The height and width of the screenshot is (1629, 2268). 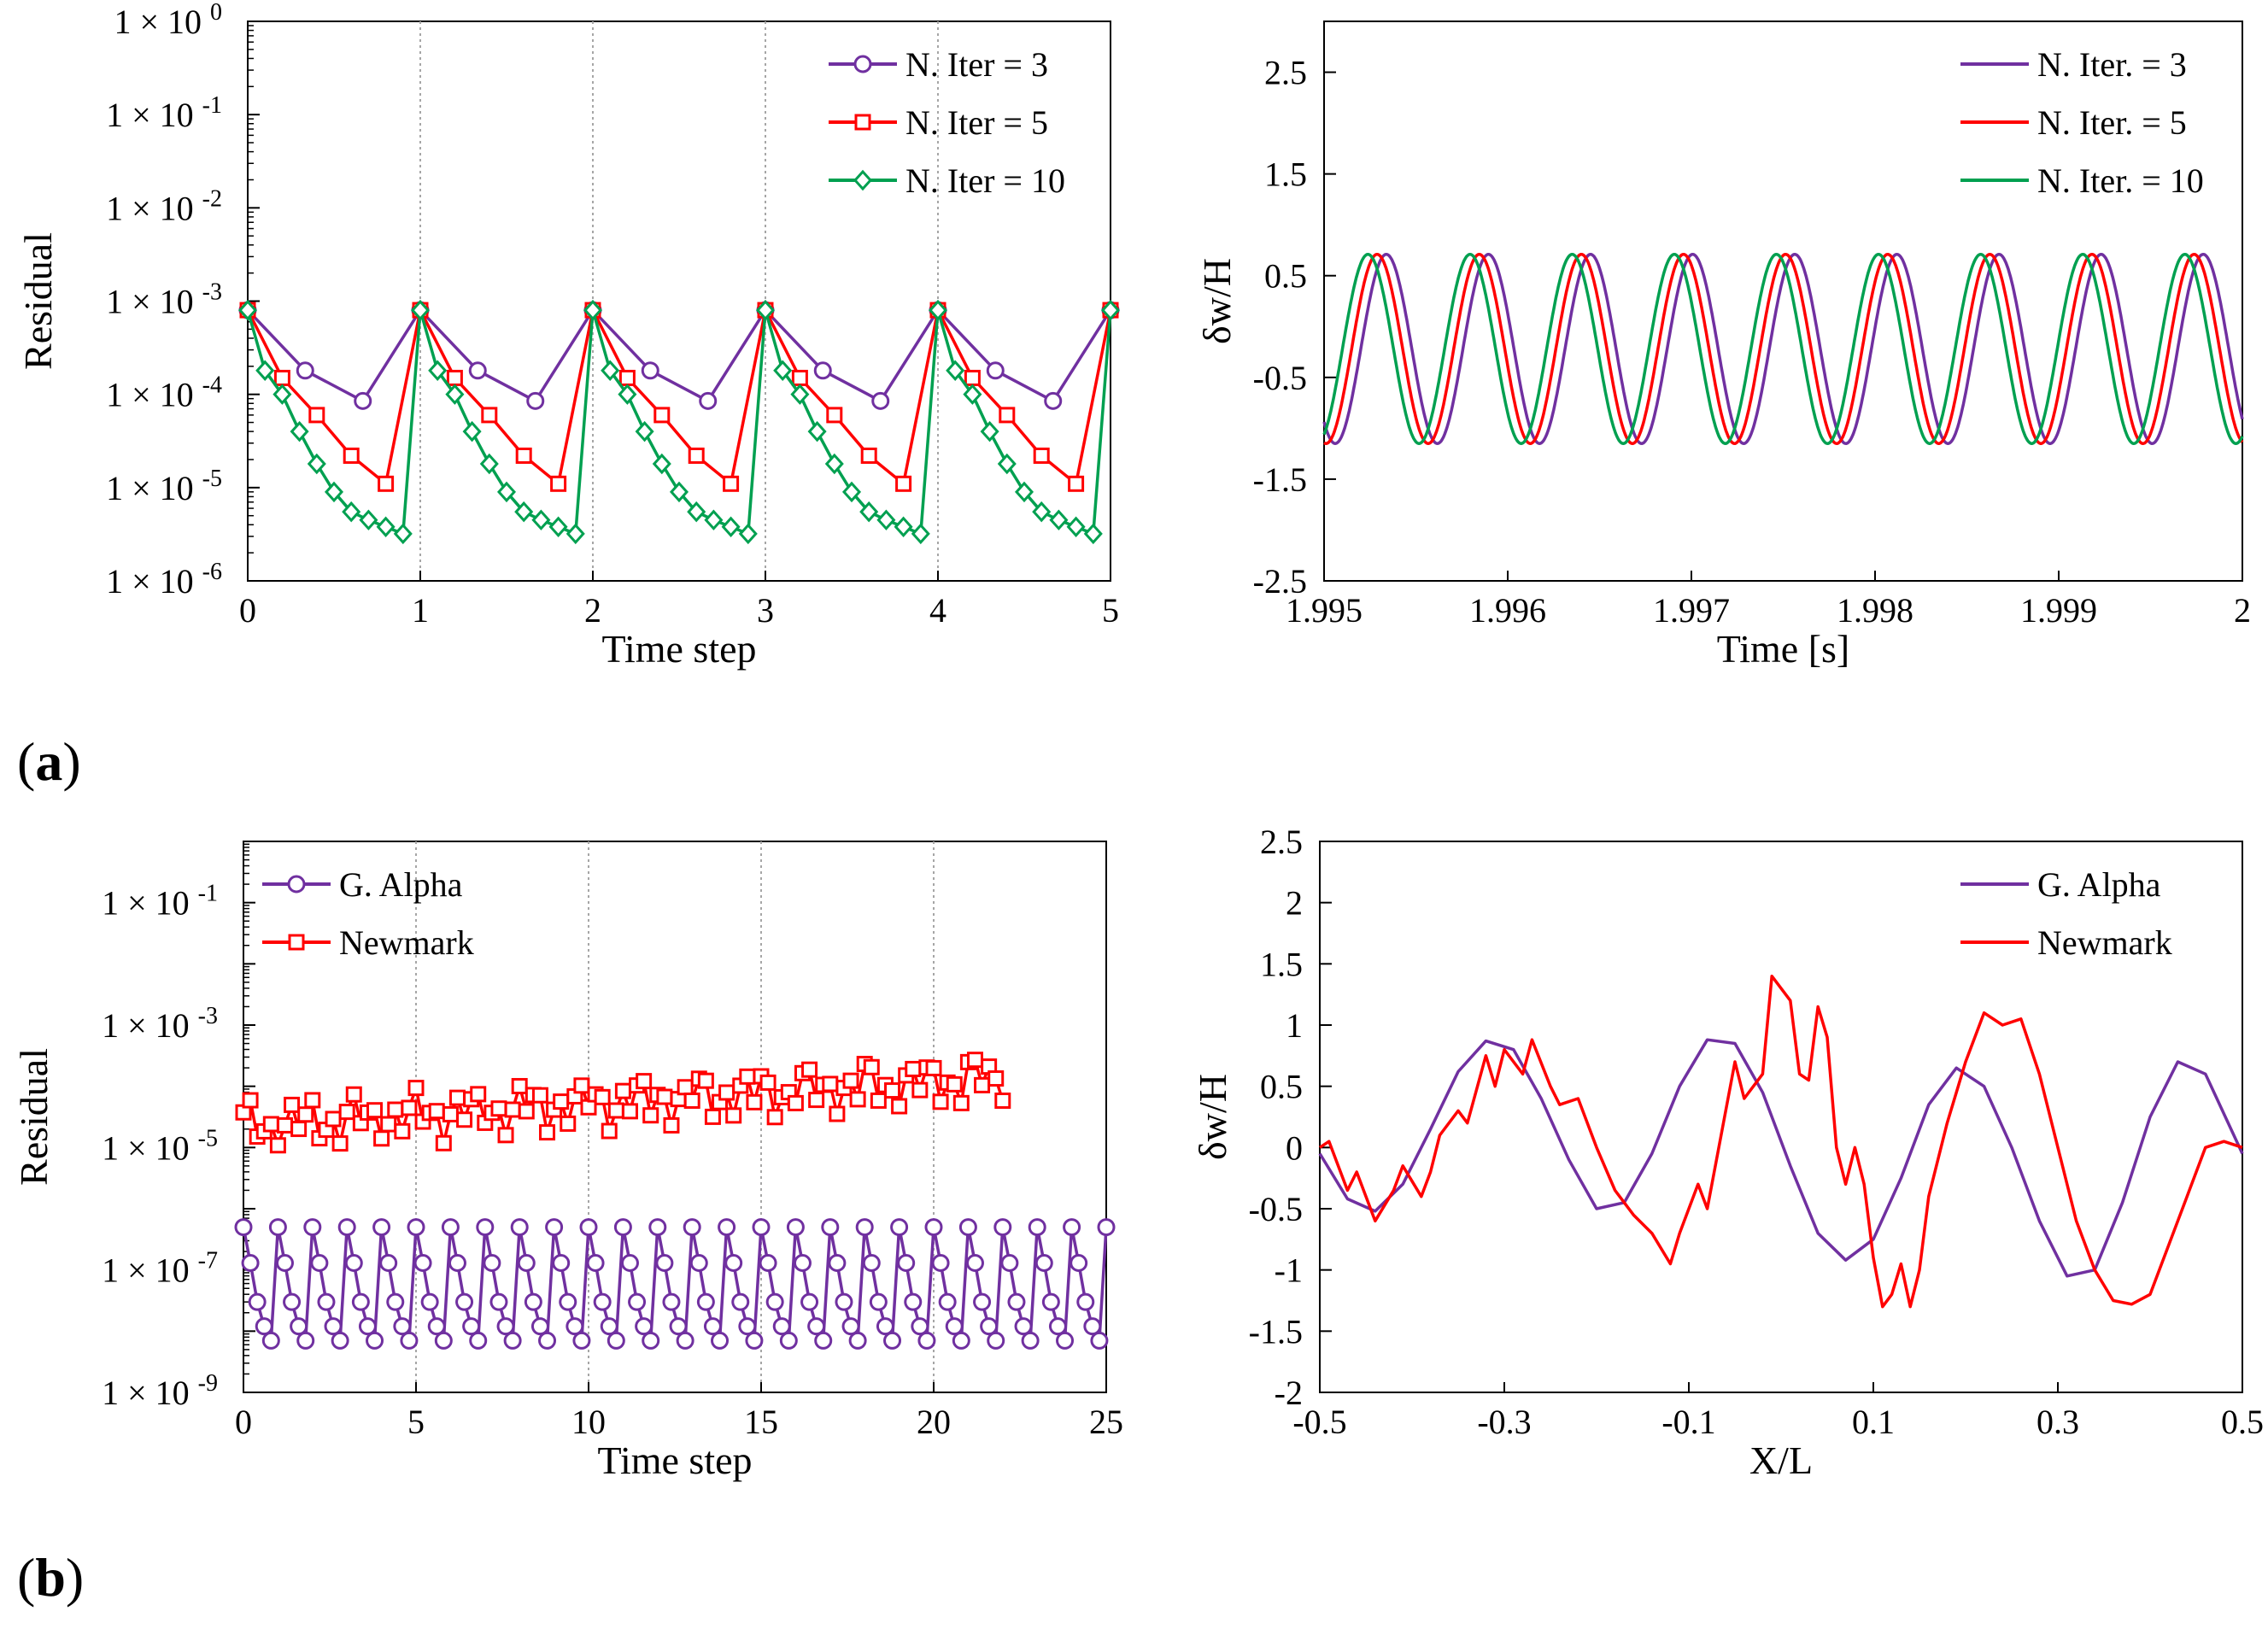 What do you see at coordinates (168, 20) in the screenshot?
I see `y-tick-label: 1 × 10 0` at bounding box center [168, 20].